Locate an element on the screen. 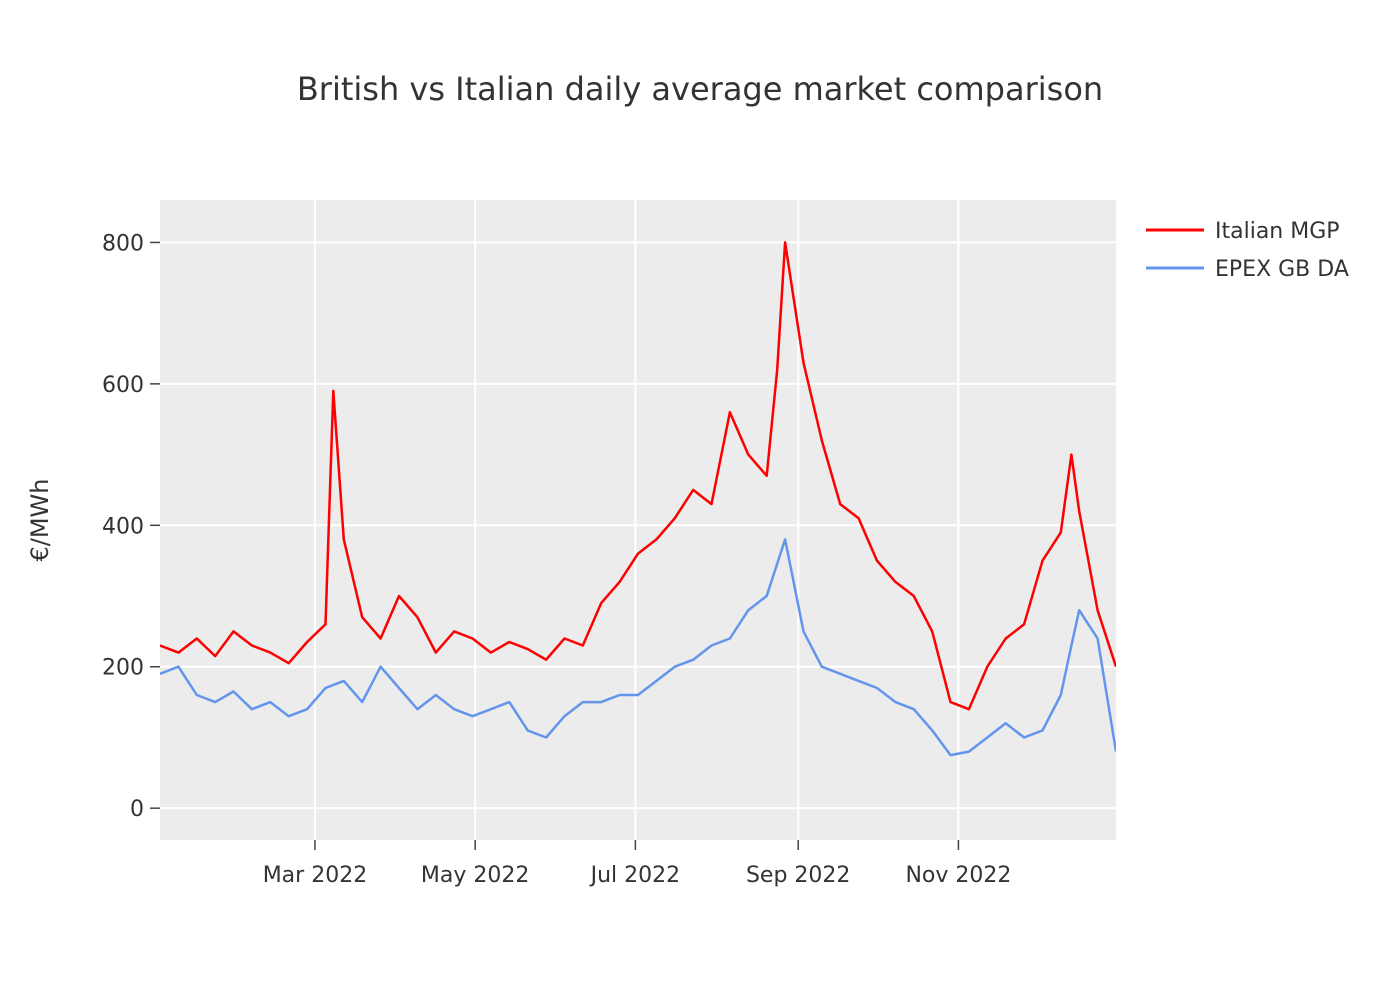  x-tick-label: May 2022 is located at coordinates (475, 875).